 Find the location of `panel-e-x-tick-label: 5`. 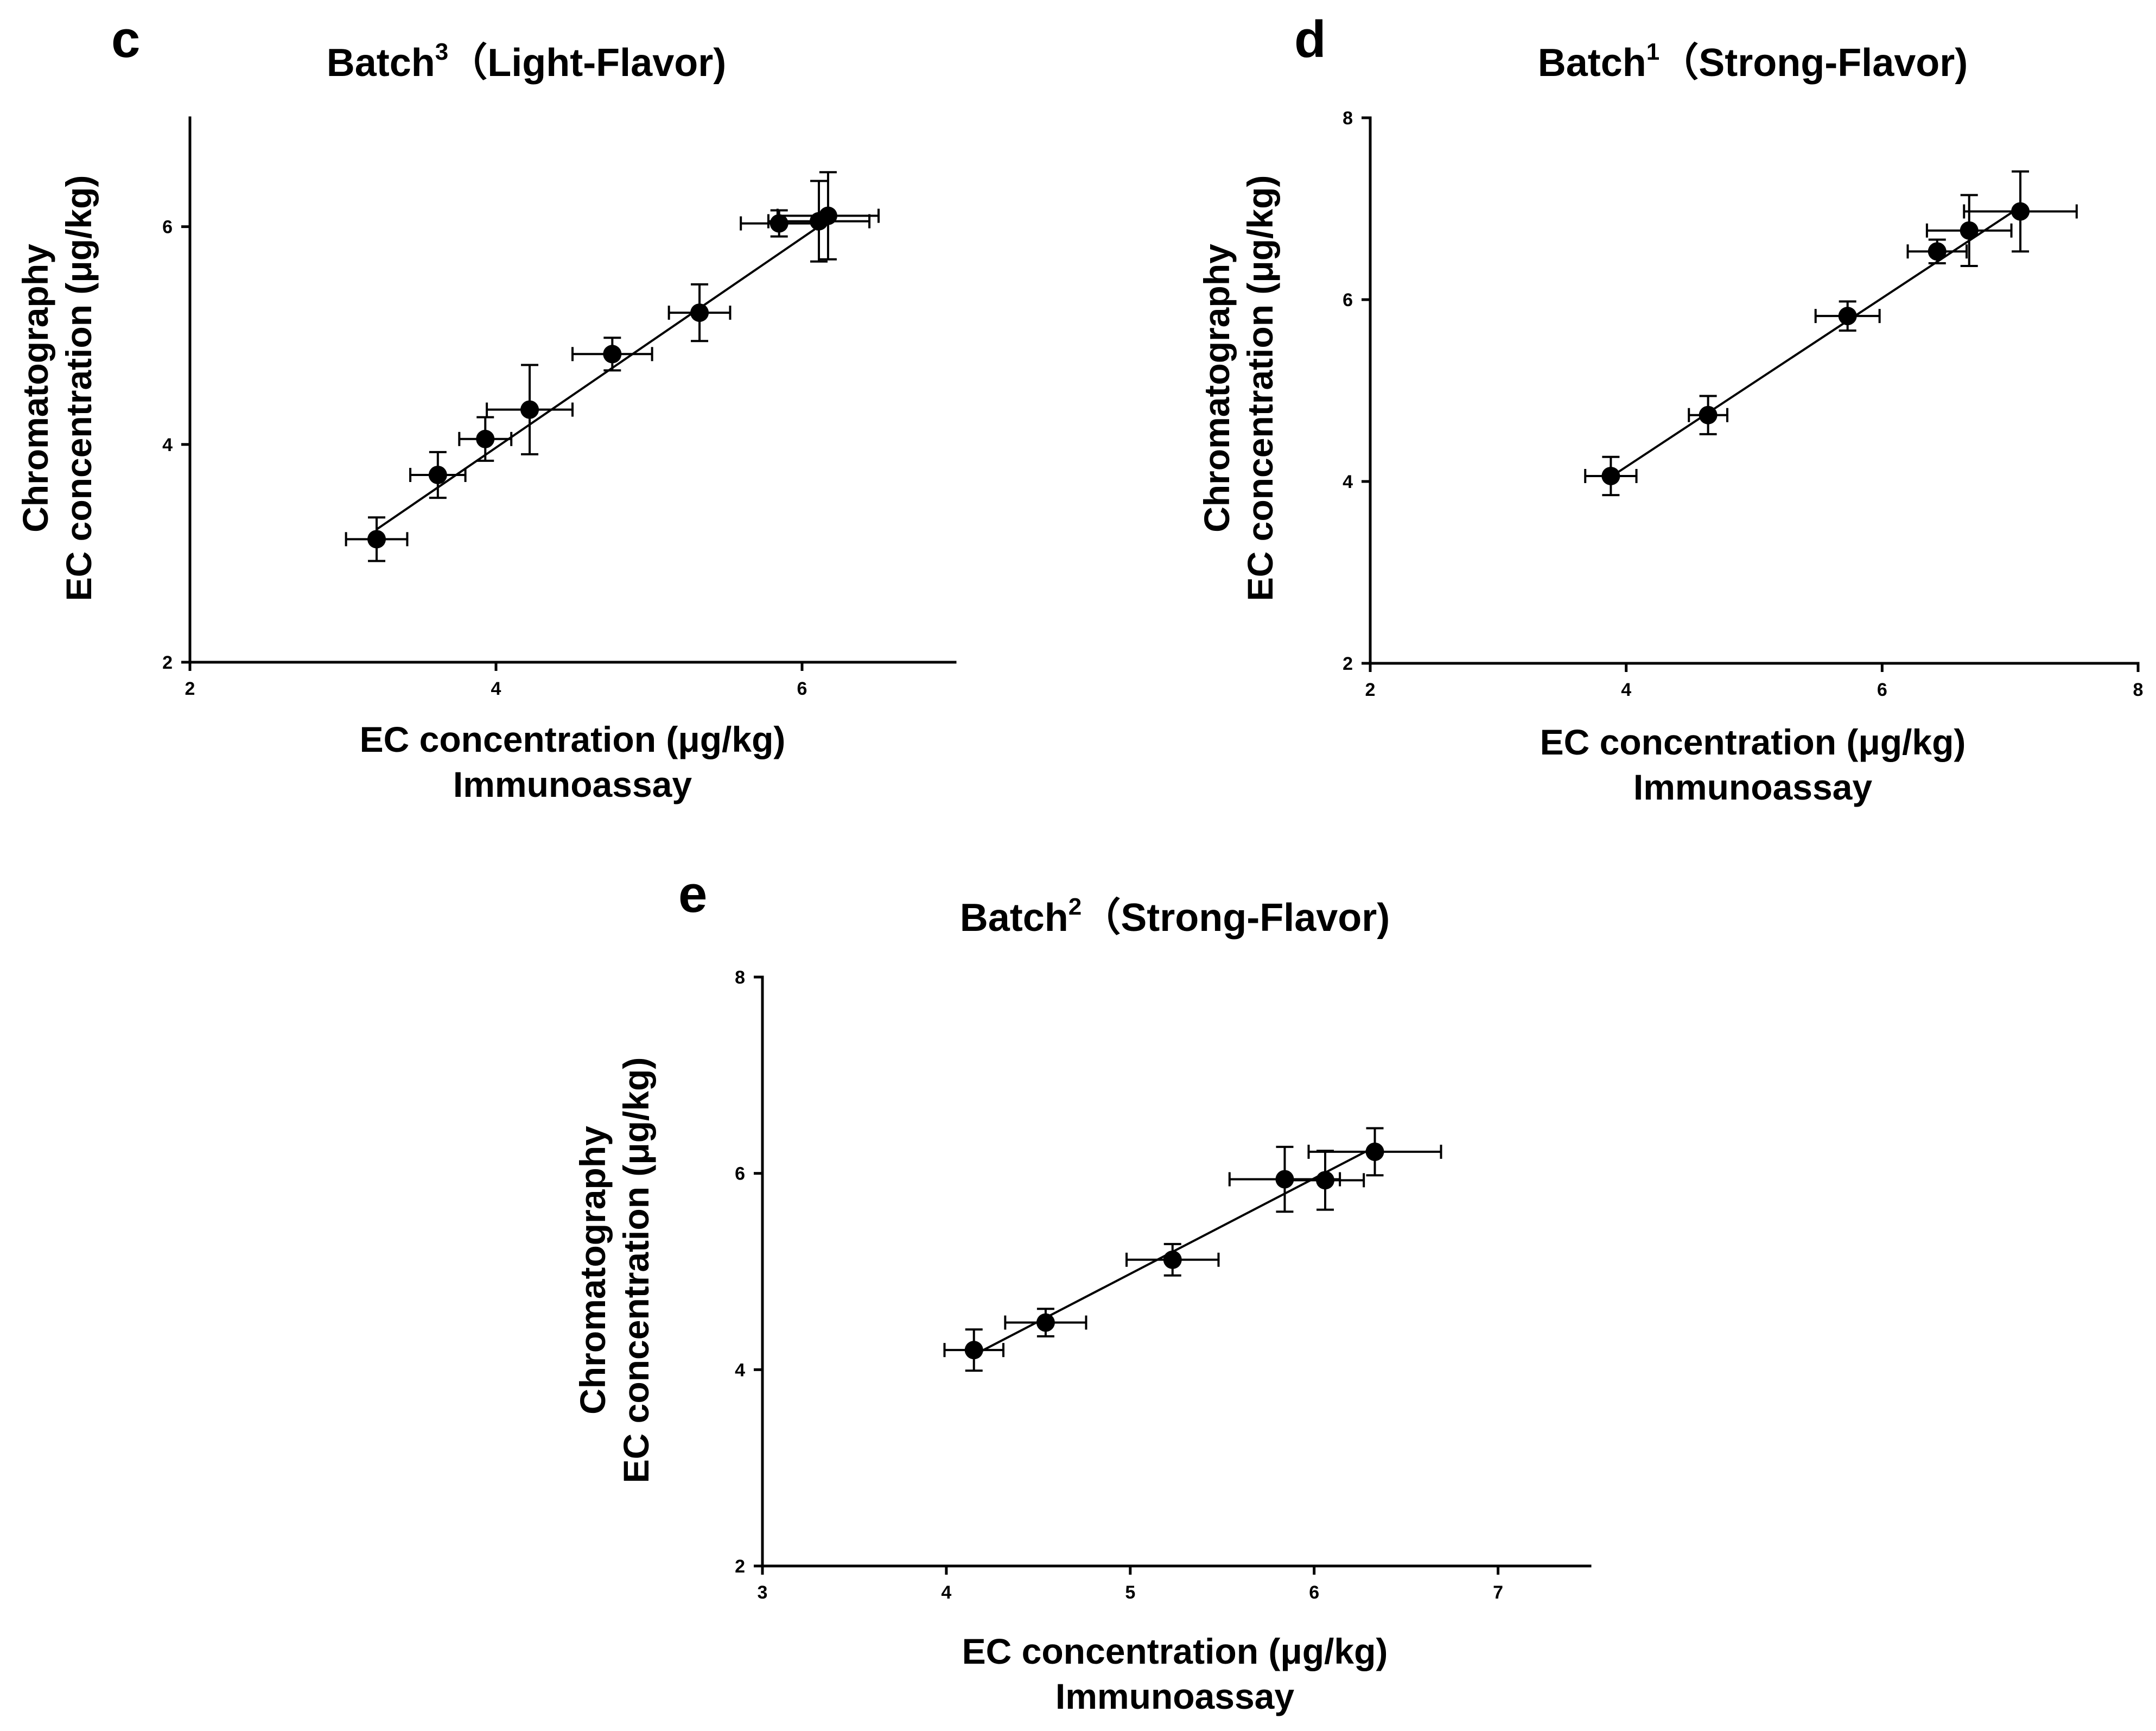

panel-e-x-tick-label: 5 is located at coordinates (1130, 1592).